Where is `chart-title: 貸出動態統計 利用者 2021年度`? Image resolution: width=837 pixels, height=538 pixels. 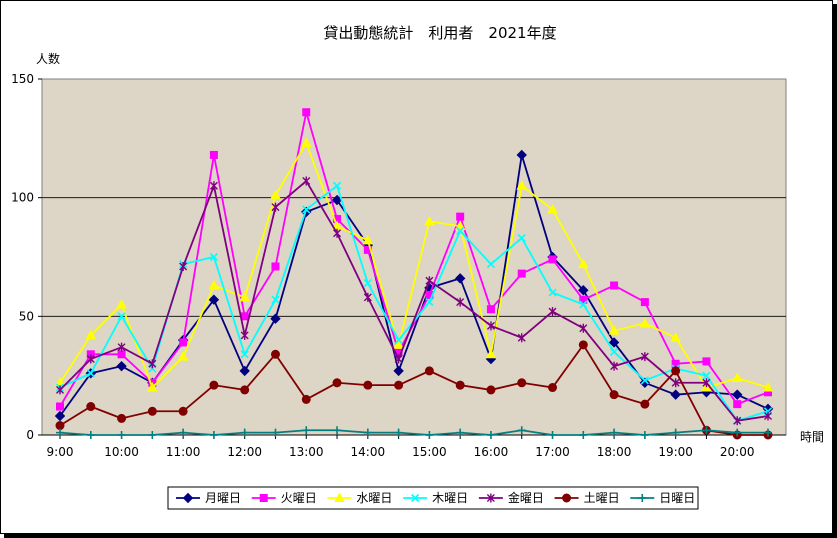
chart-title: 貸出動態統計 利用者 2021年度 is located at coordinates (439, 33).